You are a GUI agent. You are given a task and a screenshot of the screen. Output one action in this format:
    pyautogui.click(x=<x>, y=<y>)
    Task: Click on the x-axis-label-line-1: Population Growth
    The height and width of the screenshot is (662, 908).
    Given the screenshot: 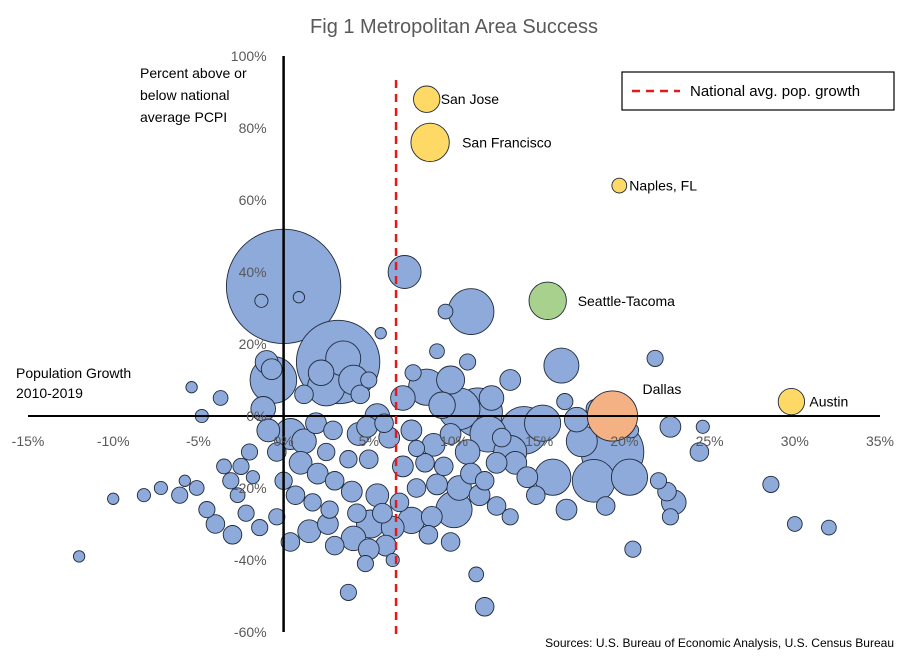 What is the action you would take?
    pyautogui.click(x=73, y=373)
    